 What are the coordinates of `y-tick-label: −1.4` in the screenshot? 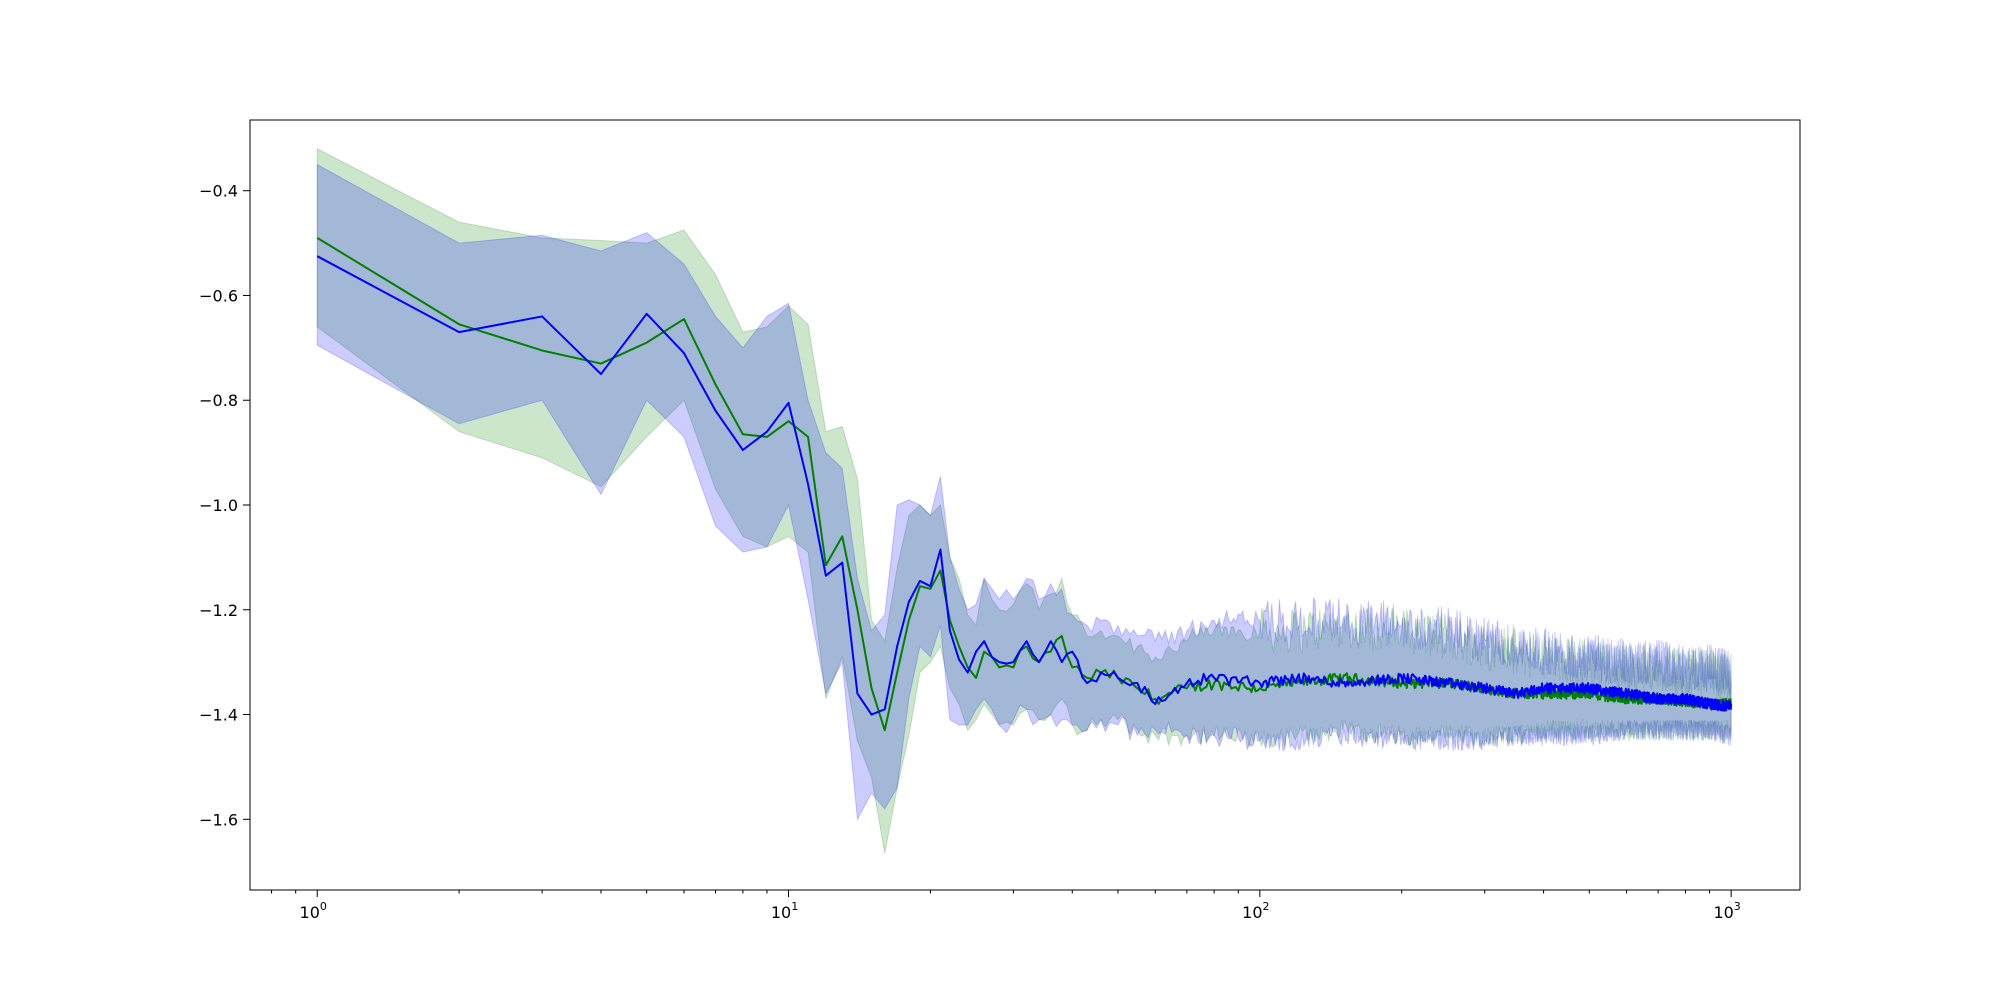 It's located at (218, 715).